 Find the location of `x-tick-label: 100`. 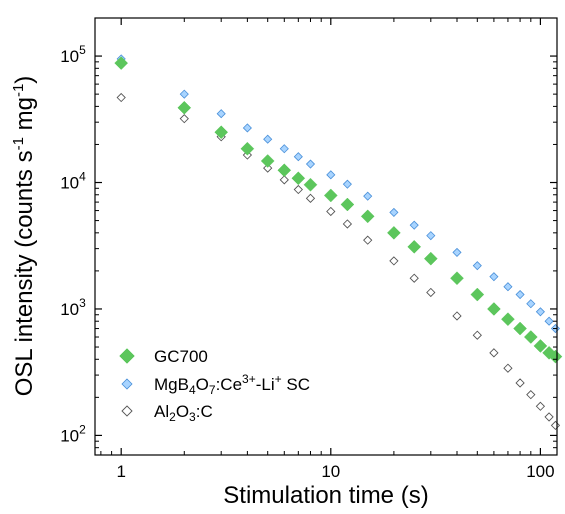

x-tick-label: 100 is located at coordinates (540, 471).